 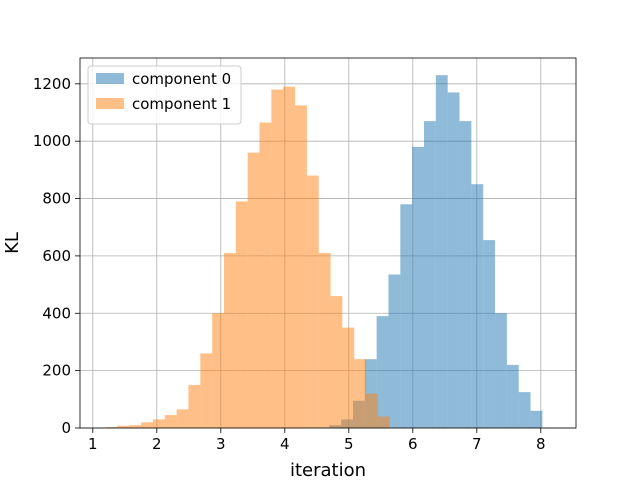 What do you see at coordinates (66, 428) in the screenshot?
I see `y-tick-label: 0` at bounding box center [66, 428].